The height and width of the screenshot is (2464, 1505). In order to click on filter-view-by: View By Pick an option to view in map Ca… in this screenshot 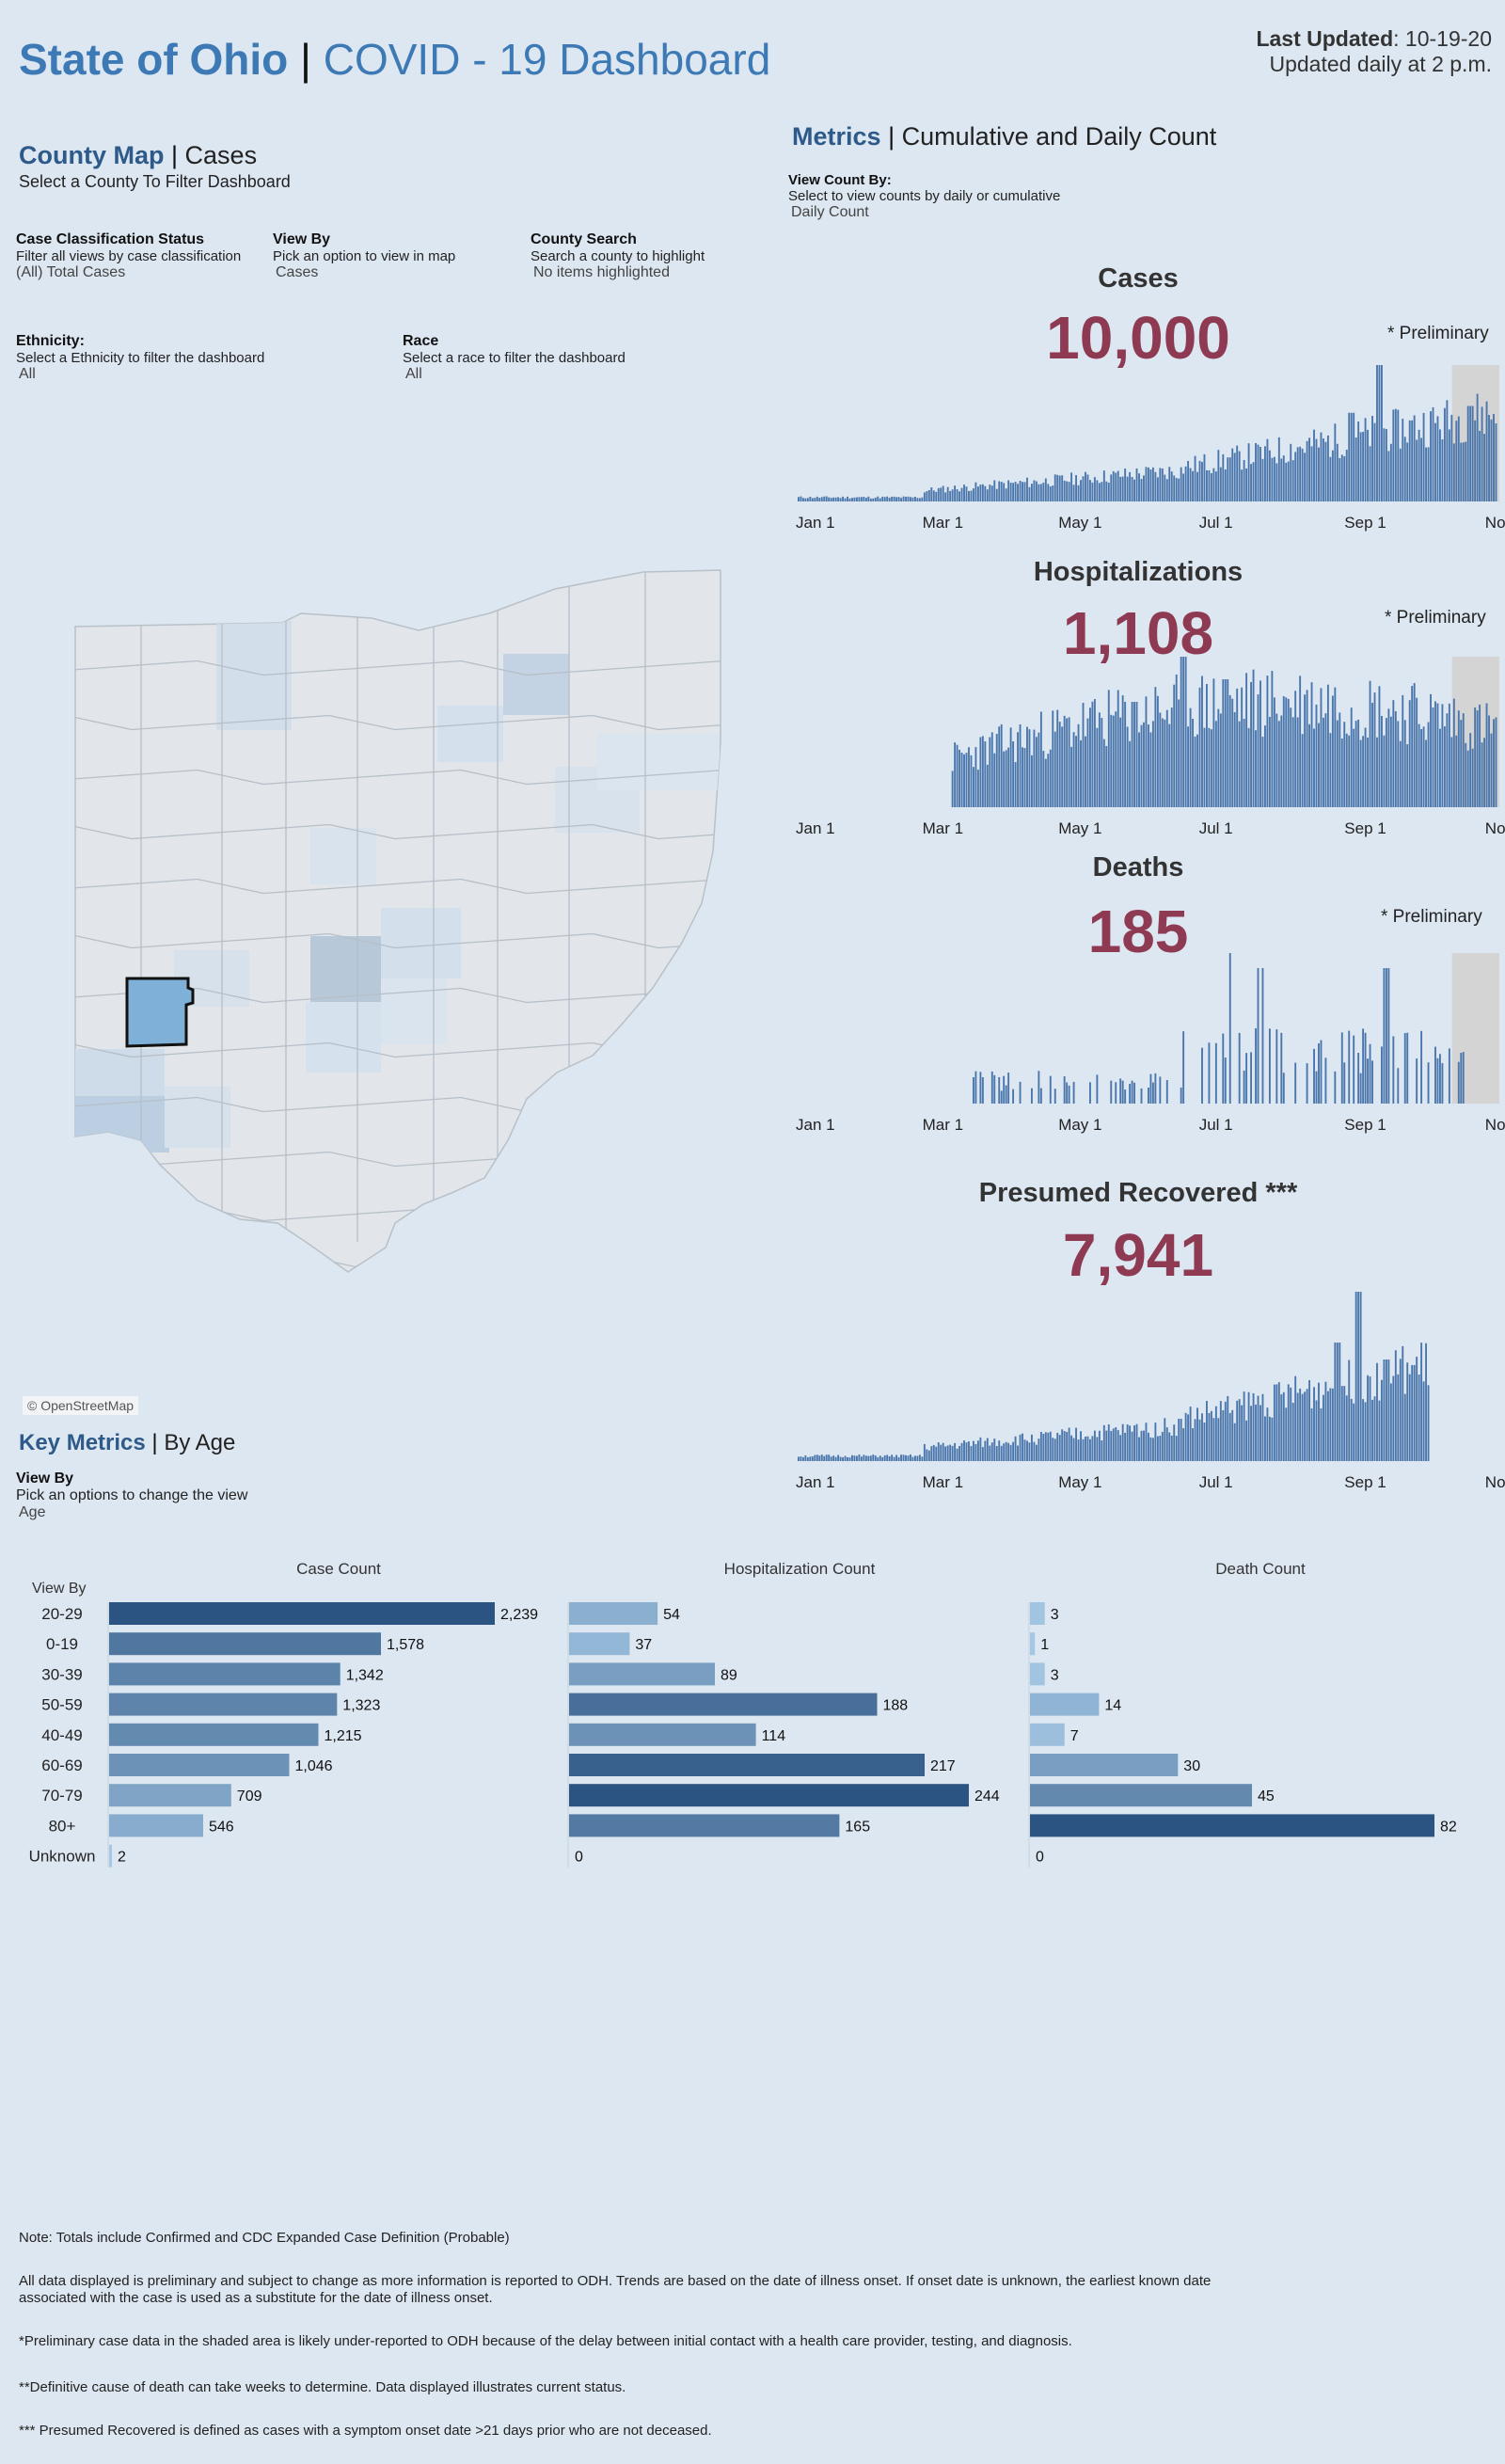, I will do `click(364, 256)`.